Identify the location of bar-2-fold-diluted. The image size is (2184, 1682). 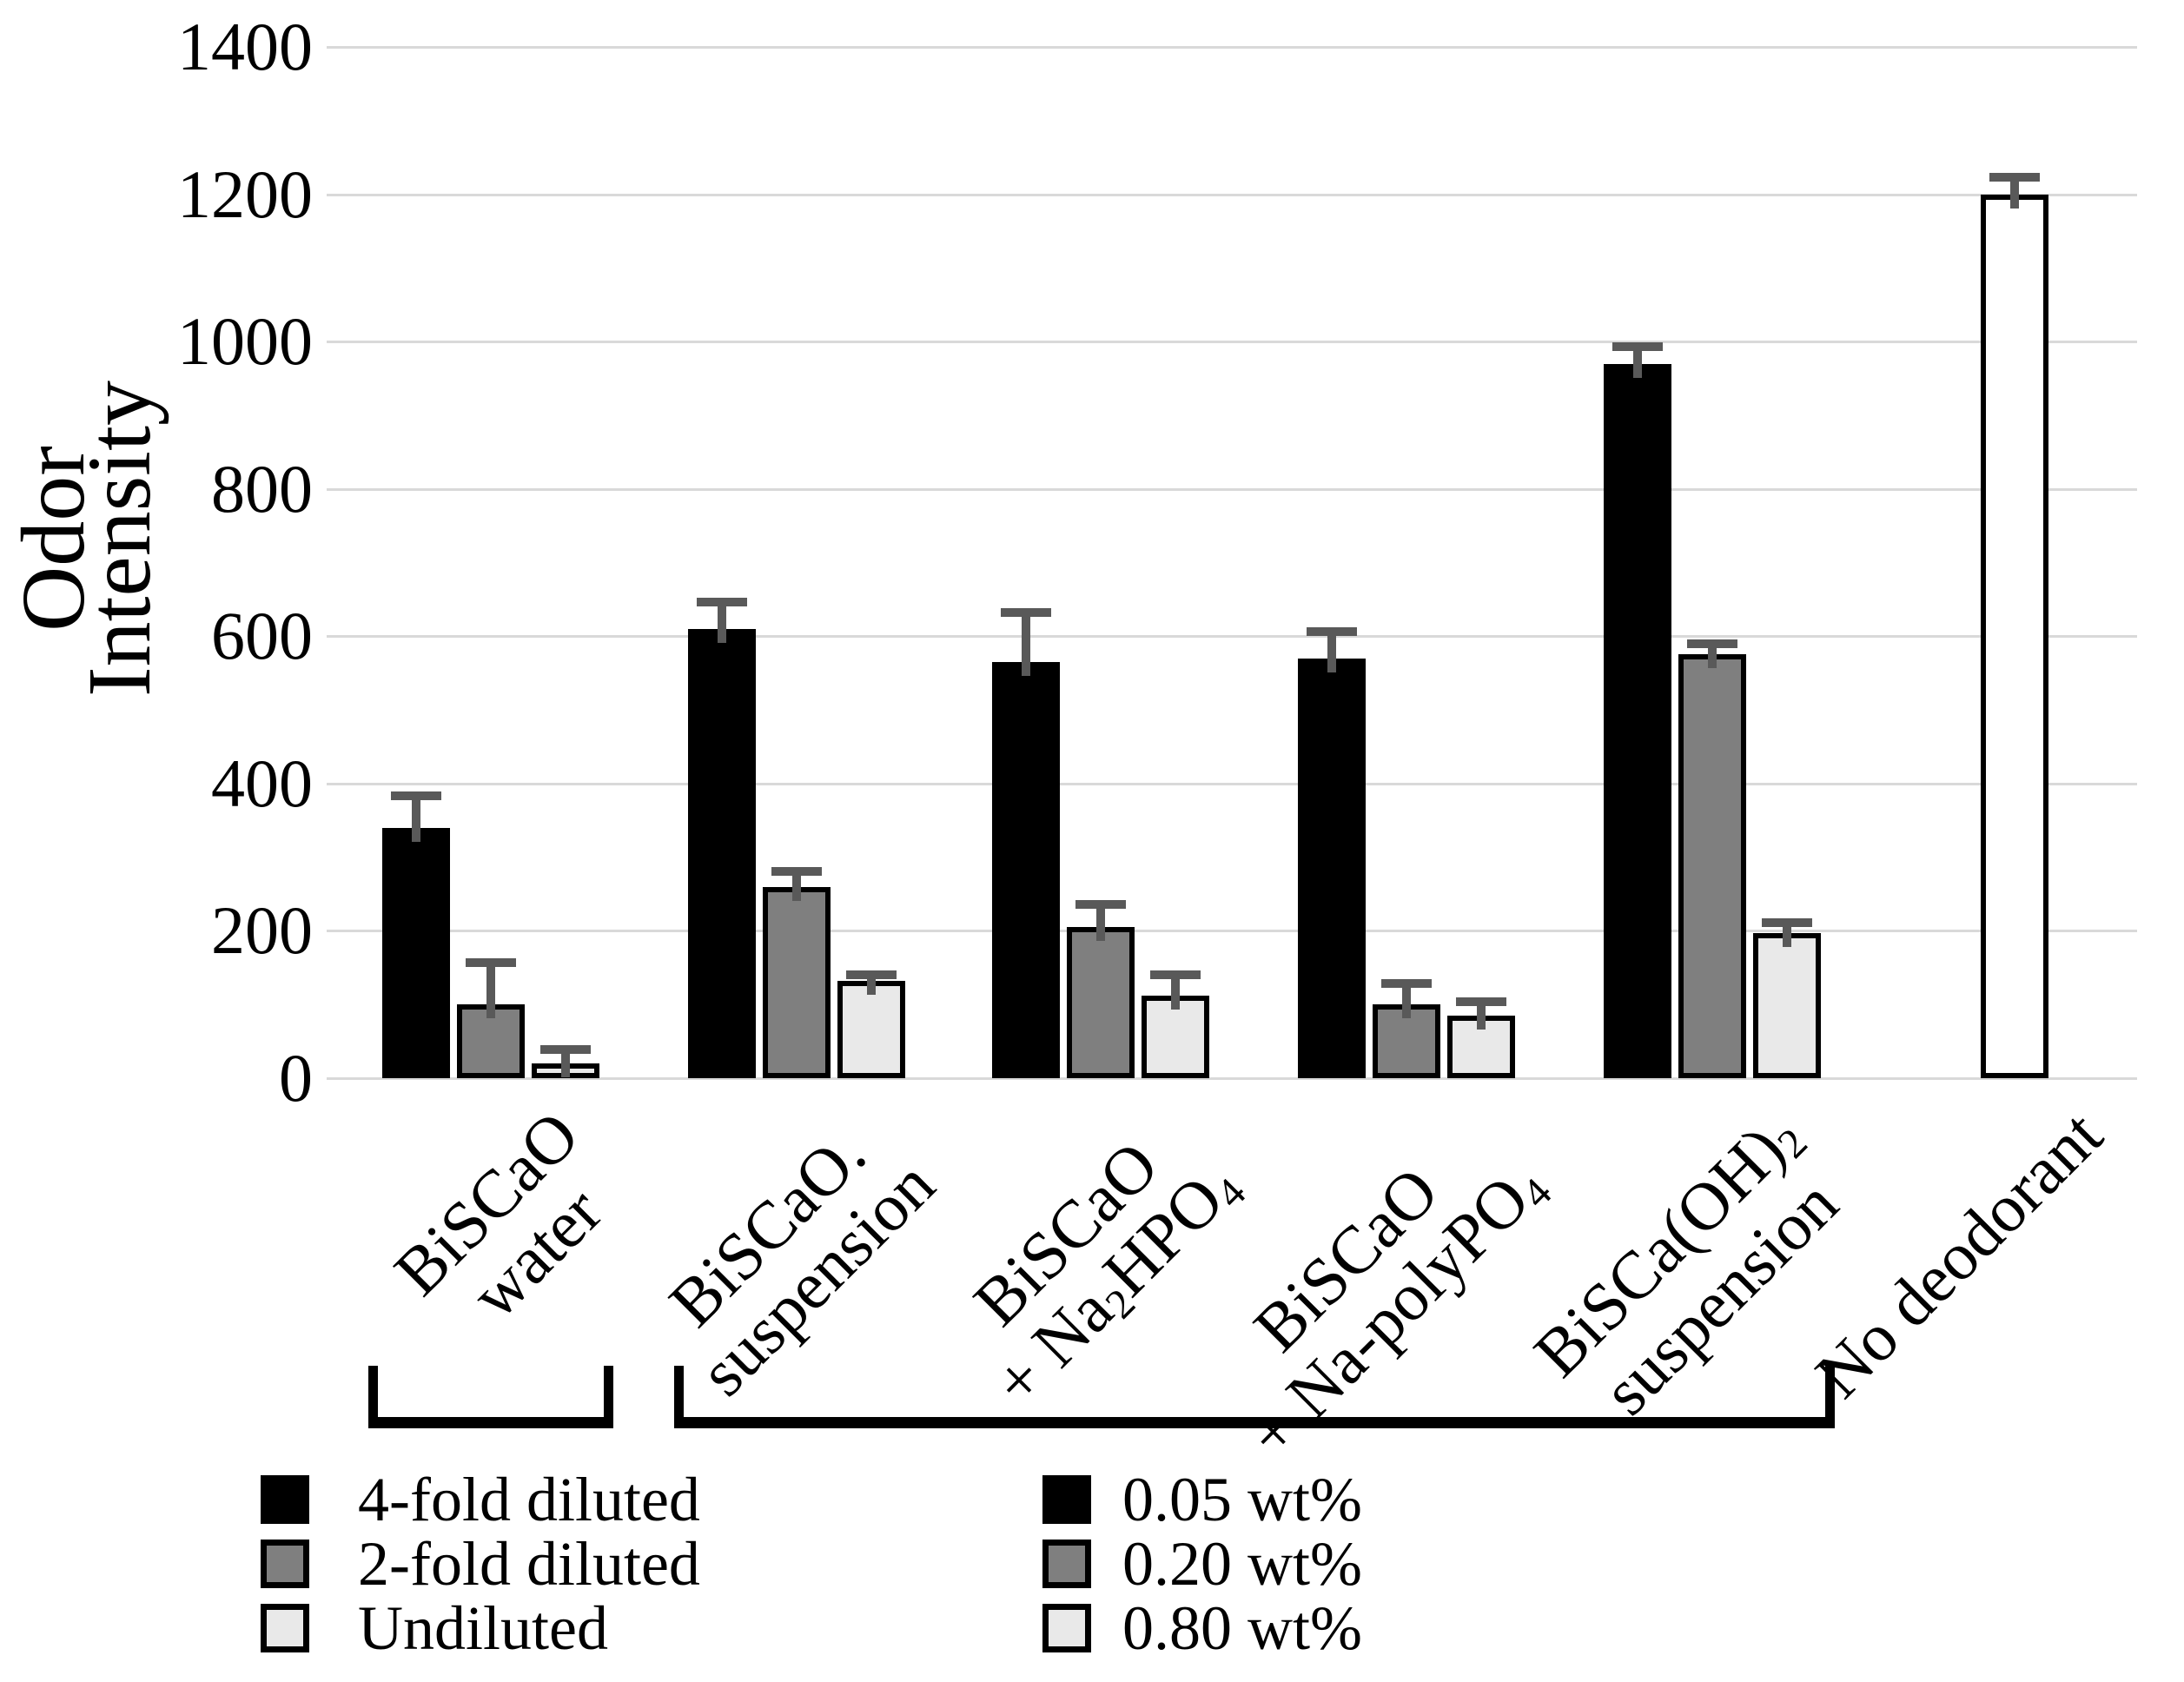
(491, 1018).